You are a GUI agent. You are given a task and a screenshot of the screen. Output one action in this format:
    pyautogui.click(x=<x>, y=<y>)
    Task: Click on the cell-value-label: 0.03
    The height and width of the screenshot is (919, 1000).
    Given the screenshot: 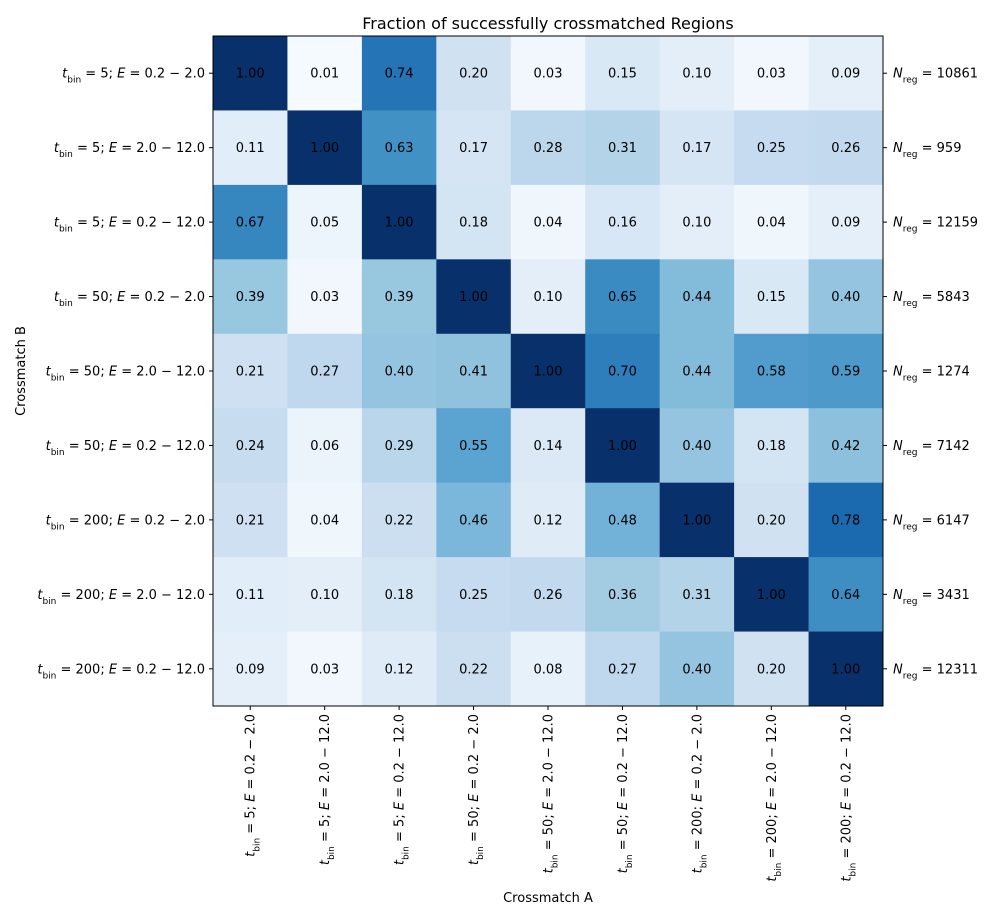 What is the action you would take?
    pyautogui.click(x=771, y=74)
    